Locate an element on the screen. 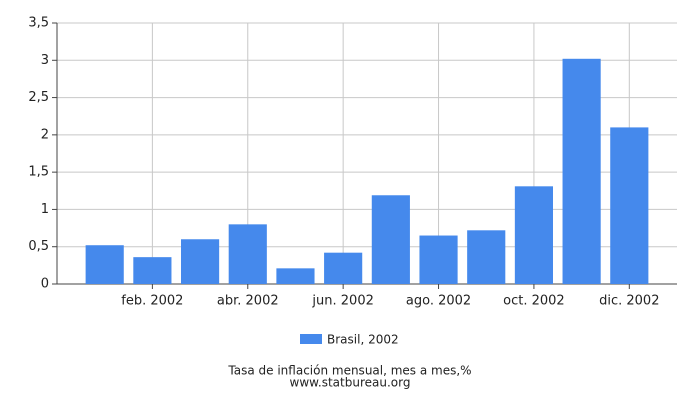  y-tick-label: 3,5 is located at coordinates (38, 23).